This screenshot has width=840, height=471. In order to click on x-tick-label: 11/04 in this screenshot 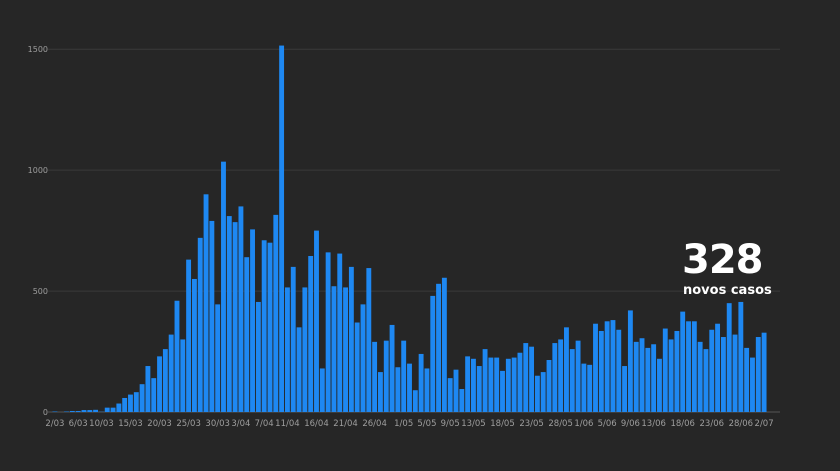, I will do `click(287, 424)`.